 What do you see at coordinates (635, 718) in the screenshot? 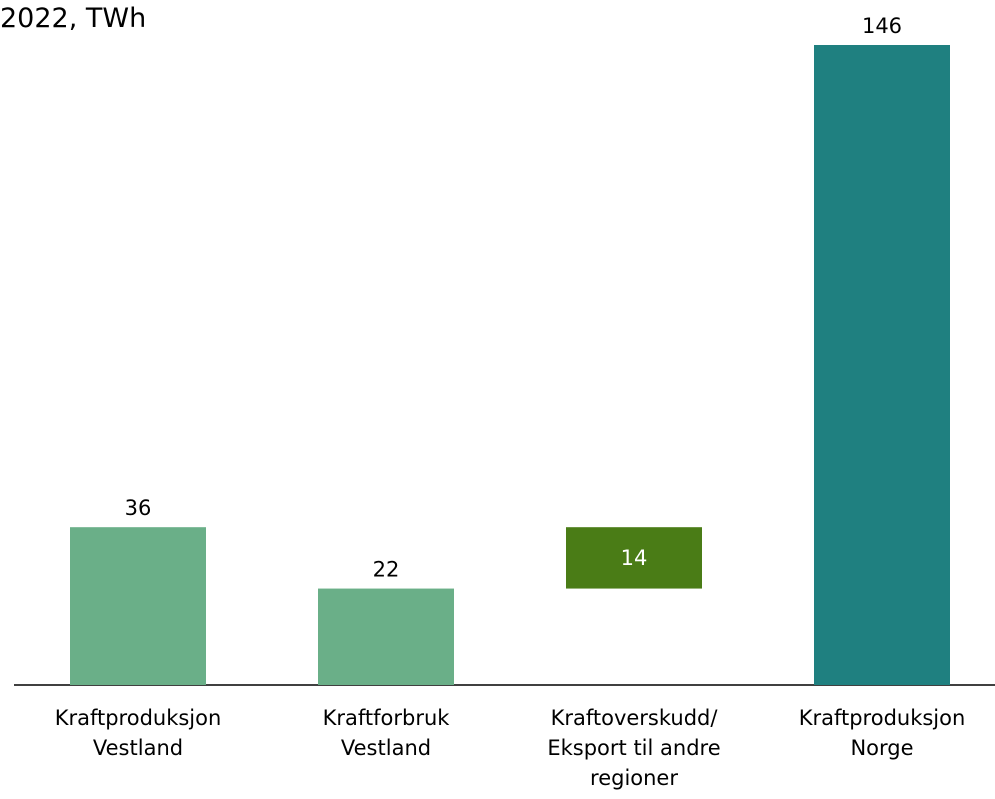
I see `x-tick-label-line: Kraftoverskudd/` at bounding box center [635, 718].